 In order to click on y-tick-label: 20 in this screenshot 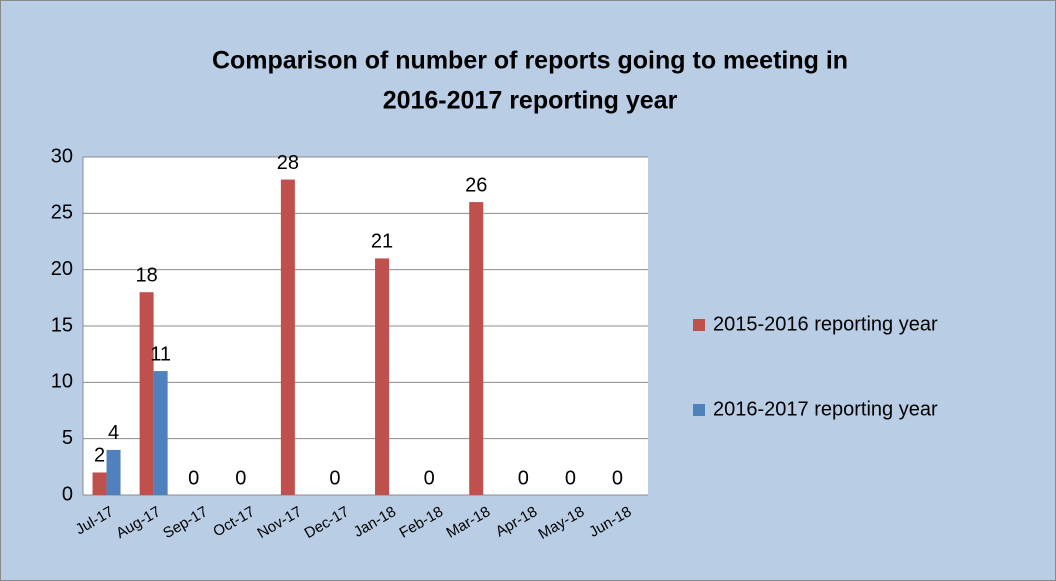, I will do `click(62, 269)`.